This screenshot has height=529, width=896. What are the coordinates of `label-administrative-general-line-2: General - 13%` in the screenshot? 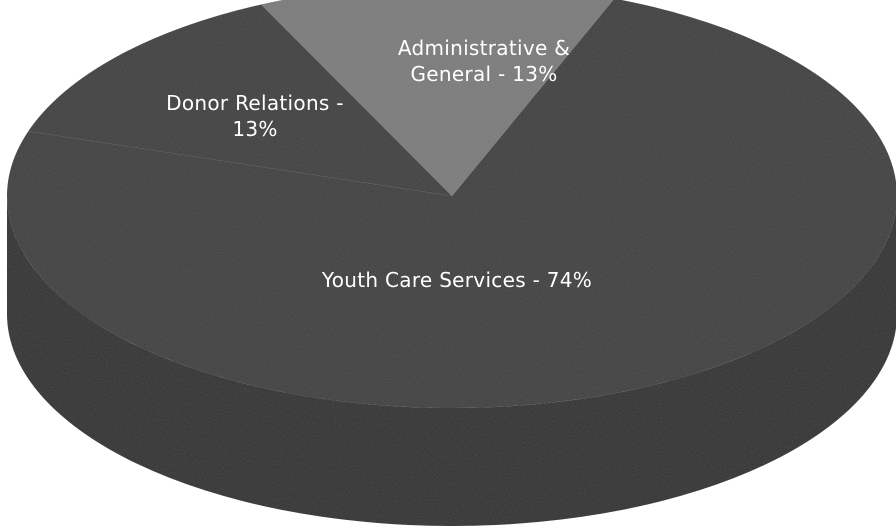 It's located at (483, 74).